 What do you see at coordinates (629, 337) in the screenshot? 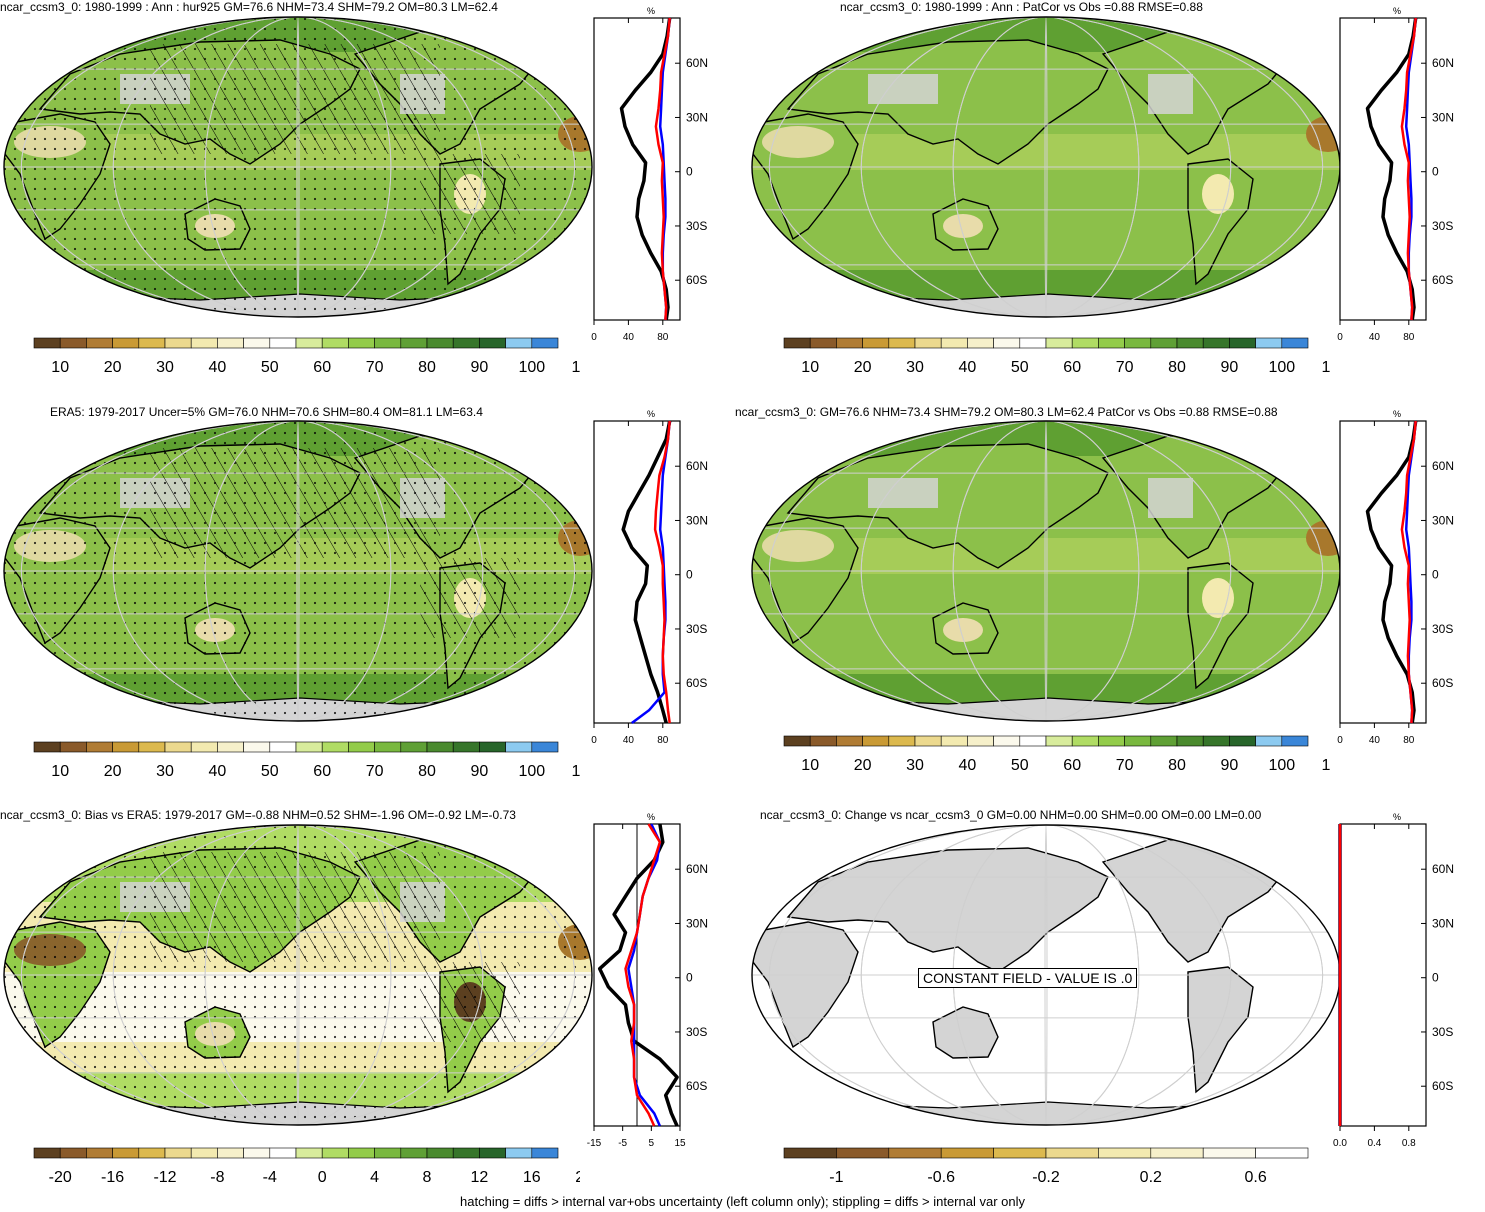
I see `x-tick-label: 40` at bounding box center [629, 337].